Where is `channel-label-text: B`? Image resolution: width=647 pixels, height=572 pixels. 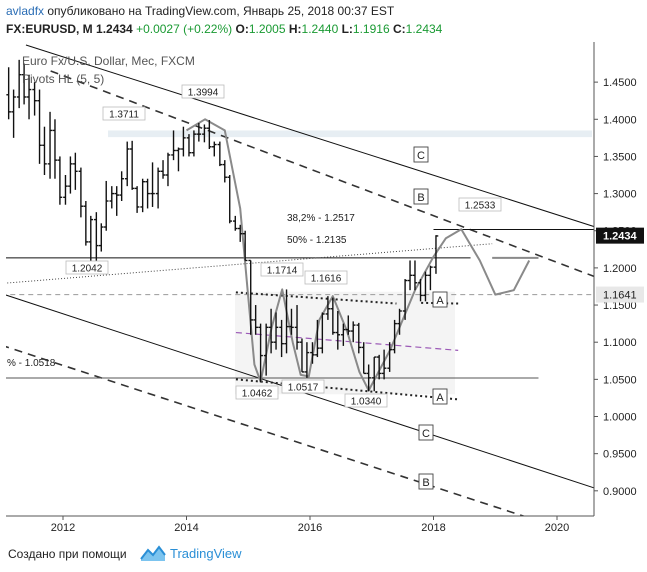
channel-label-text: B is located at coordinates (420, 198).